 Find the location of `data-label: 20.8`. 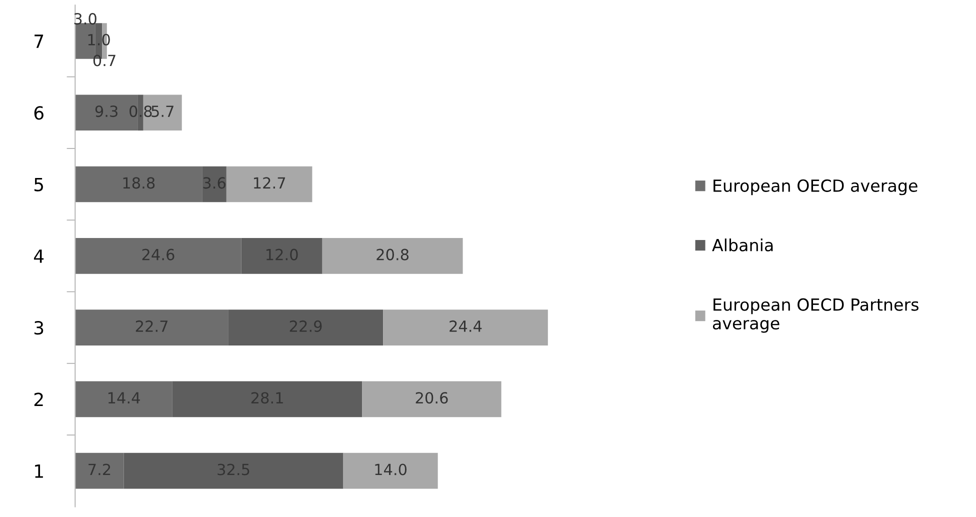

data-label: 20.8 is located at coordinates (392, 254).